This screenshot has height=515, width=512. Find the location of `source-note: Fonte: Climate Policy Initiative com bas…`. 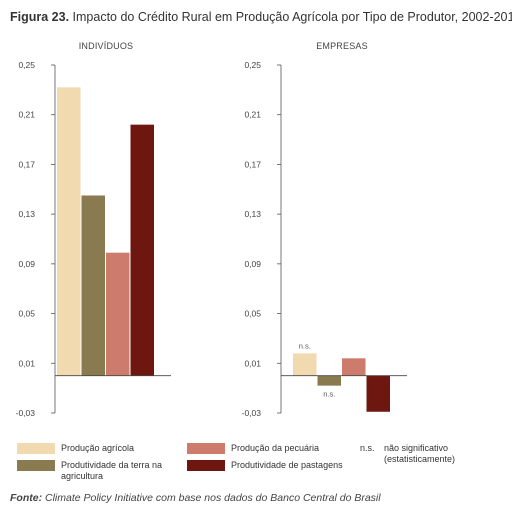

source-note: Fonte: Climate Policy Initiative com bas… is located at coordinates (195, 498).